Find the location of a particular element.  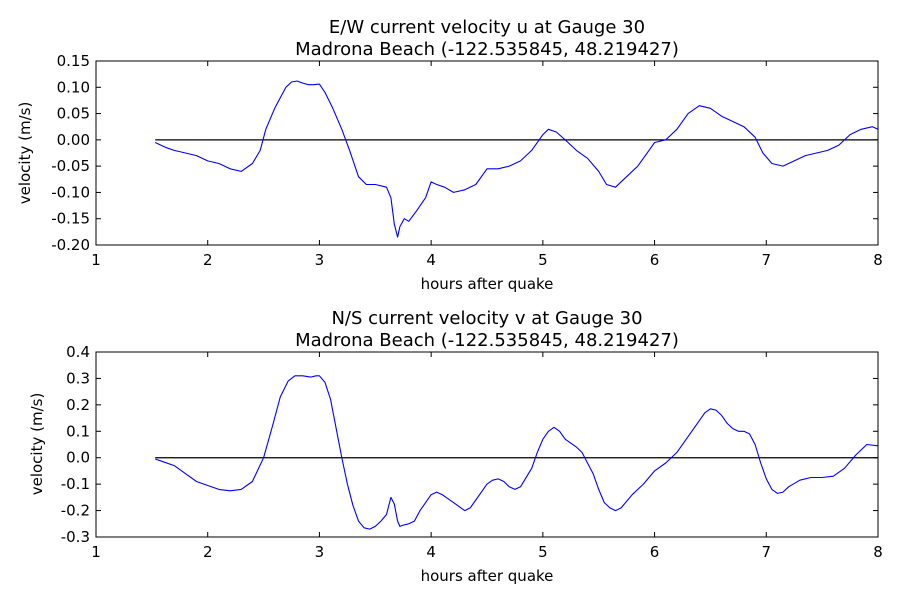

ns-x-tick-label: 1 is located at coordinates (96, 552).